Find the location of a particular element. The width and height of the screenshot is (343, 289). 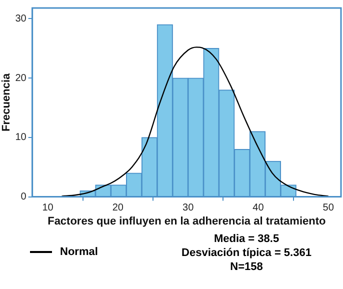

x-tick-label: 10 is located at coordinates (48, 208).